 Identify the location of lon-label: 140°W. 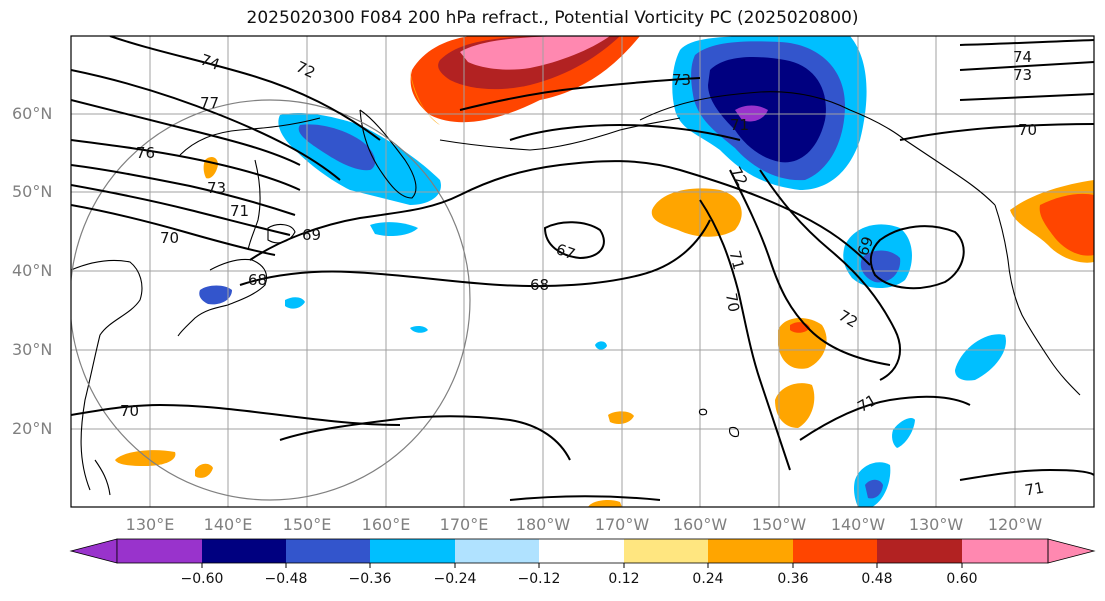
(858, 524).